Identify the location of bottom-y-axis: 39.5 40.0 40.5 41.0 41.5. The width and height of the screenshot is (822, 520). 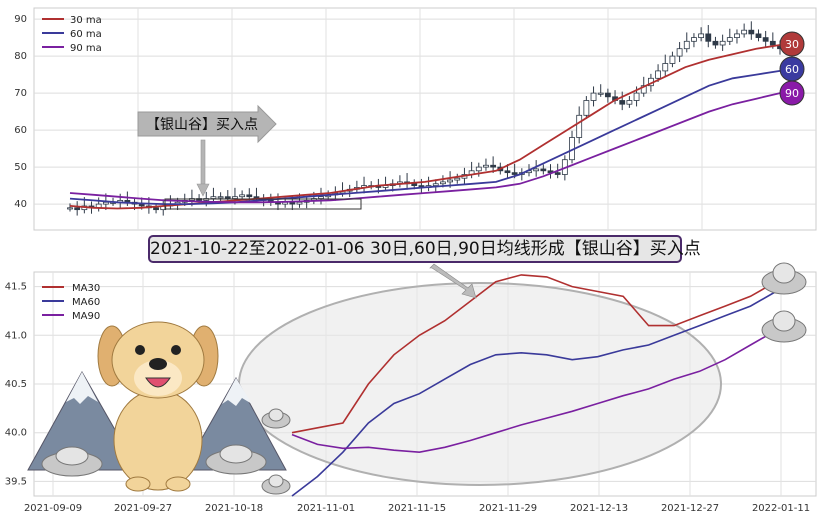
(16, 385).